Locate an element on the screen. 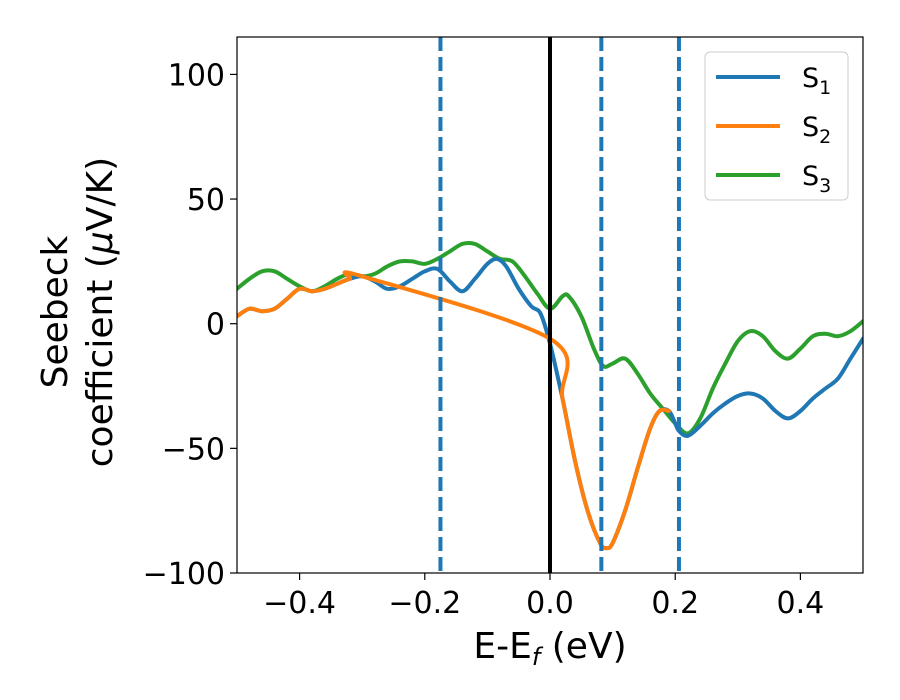 This screenshot has width=900, height=700. y-tick-label: 0 is located at coordinates (215, 325).